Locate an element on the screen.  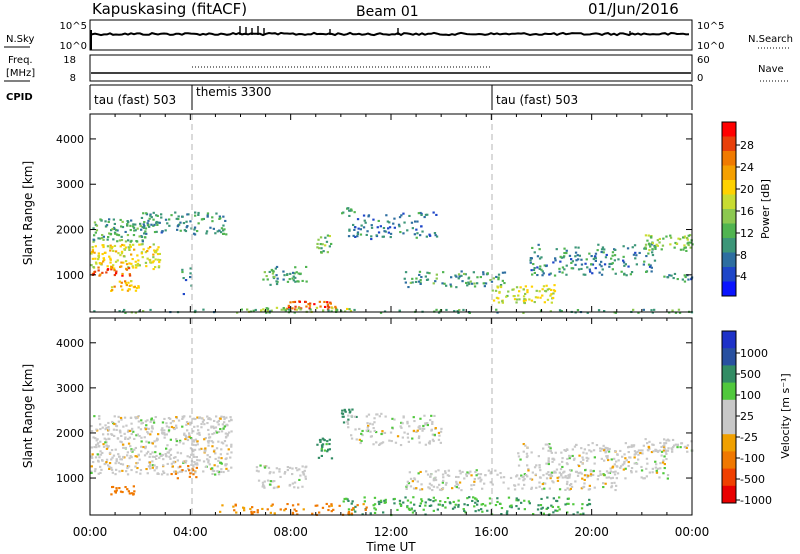
y-tick-label: 4000 is located at coordinates (70, 343).